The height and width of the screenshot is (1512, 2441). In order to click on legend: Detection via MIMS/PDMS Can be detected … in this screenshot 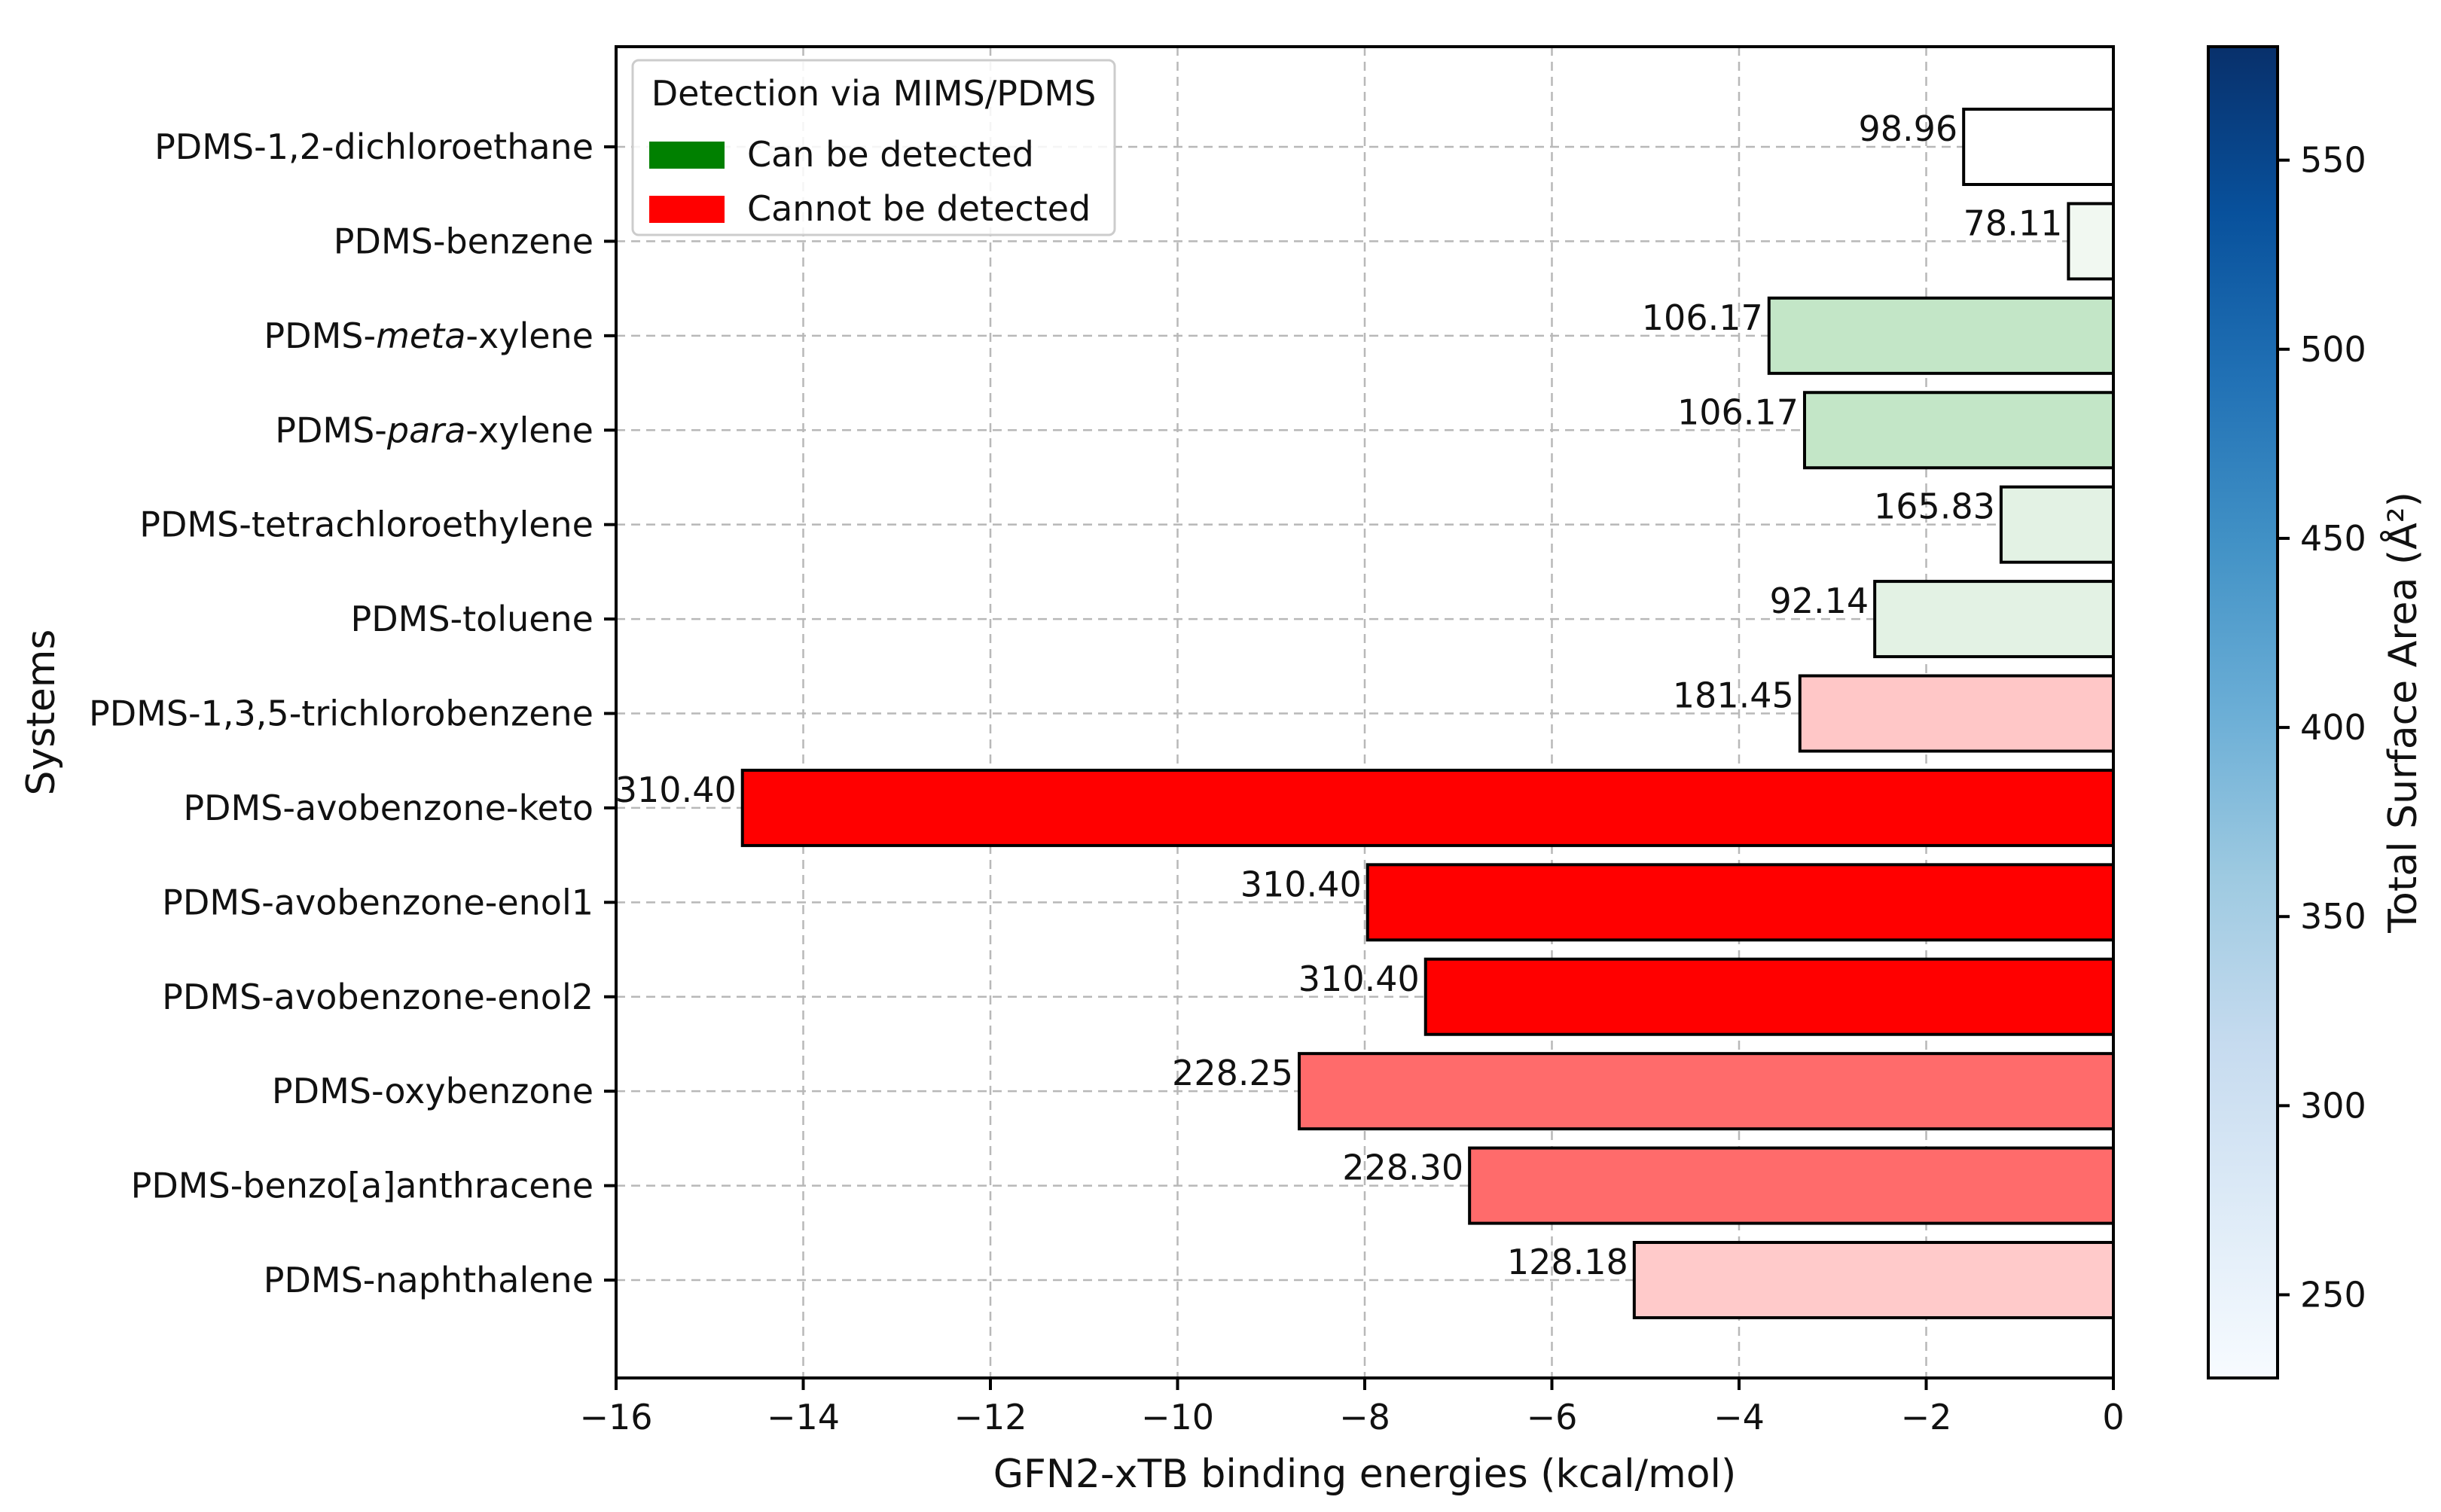, I will do `click(874, 147)`.